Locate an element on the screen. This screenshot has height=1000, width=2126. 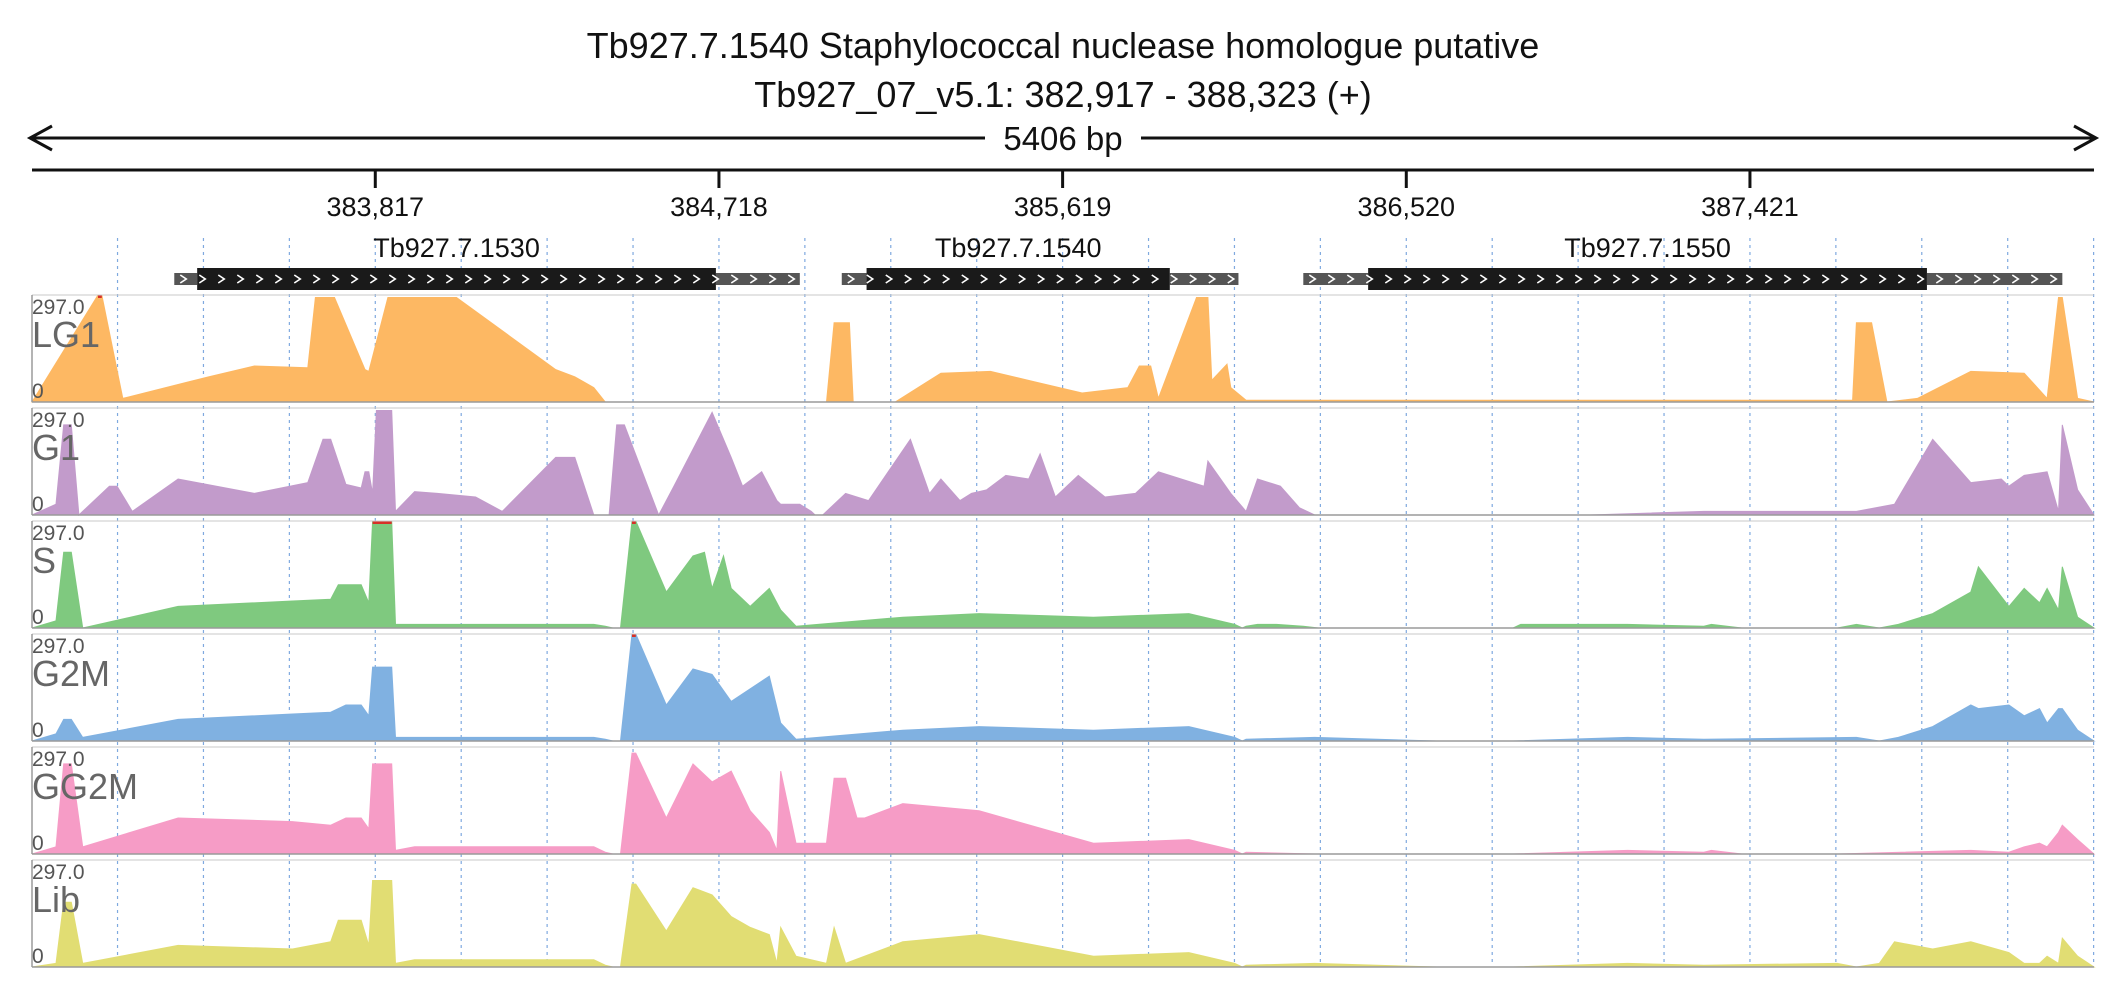
ruler-ticks: 383,817 384,718 385,619 386,520 387,421 is located at coordinates (1062, 196).